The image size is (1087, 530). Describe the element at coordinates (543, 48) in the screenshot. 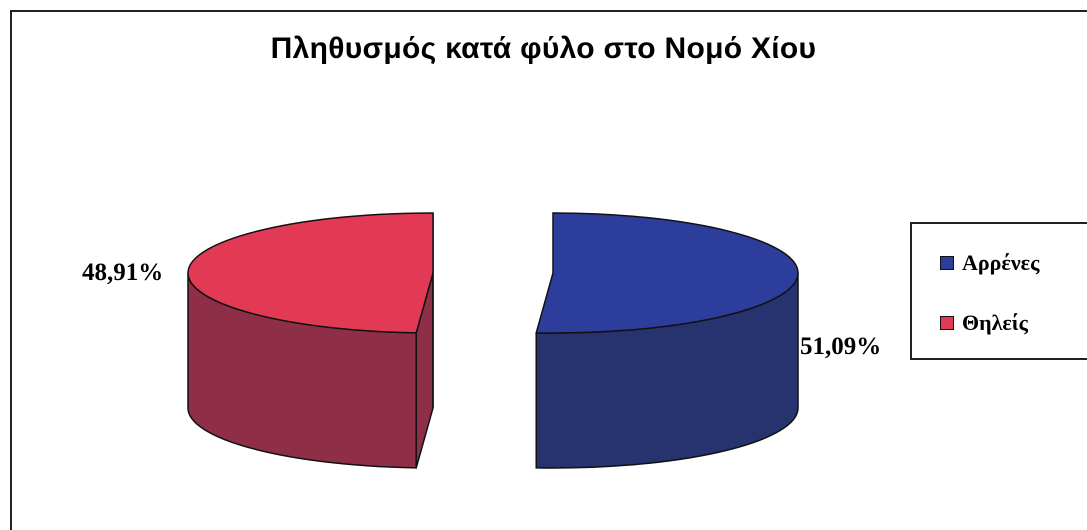

I see `chart-title: Πληθυσμός κατά φύλο στο Νομό Χίου` at that location.